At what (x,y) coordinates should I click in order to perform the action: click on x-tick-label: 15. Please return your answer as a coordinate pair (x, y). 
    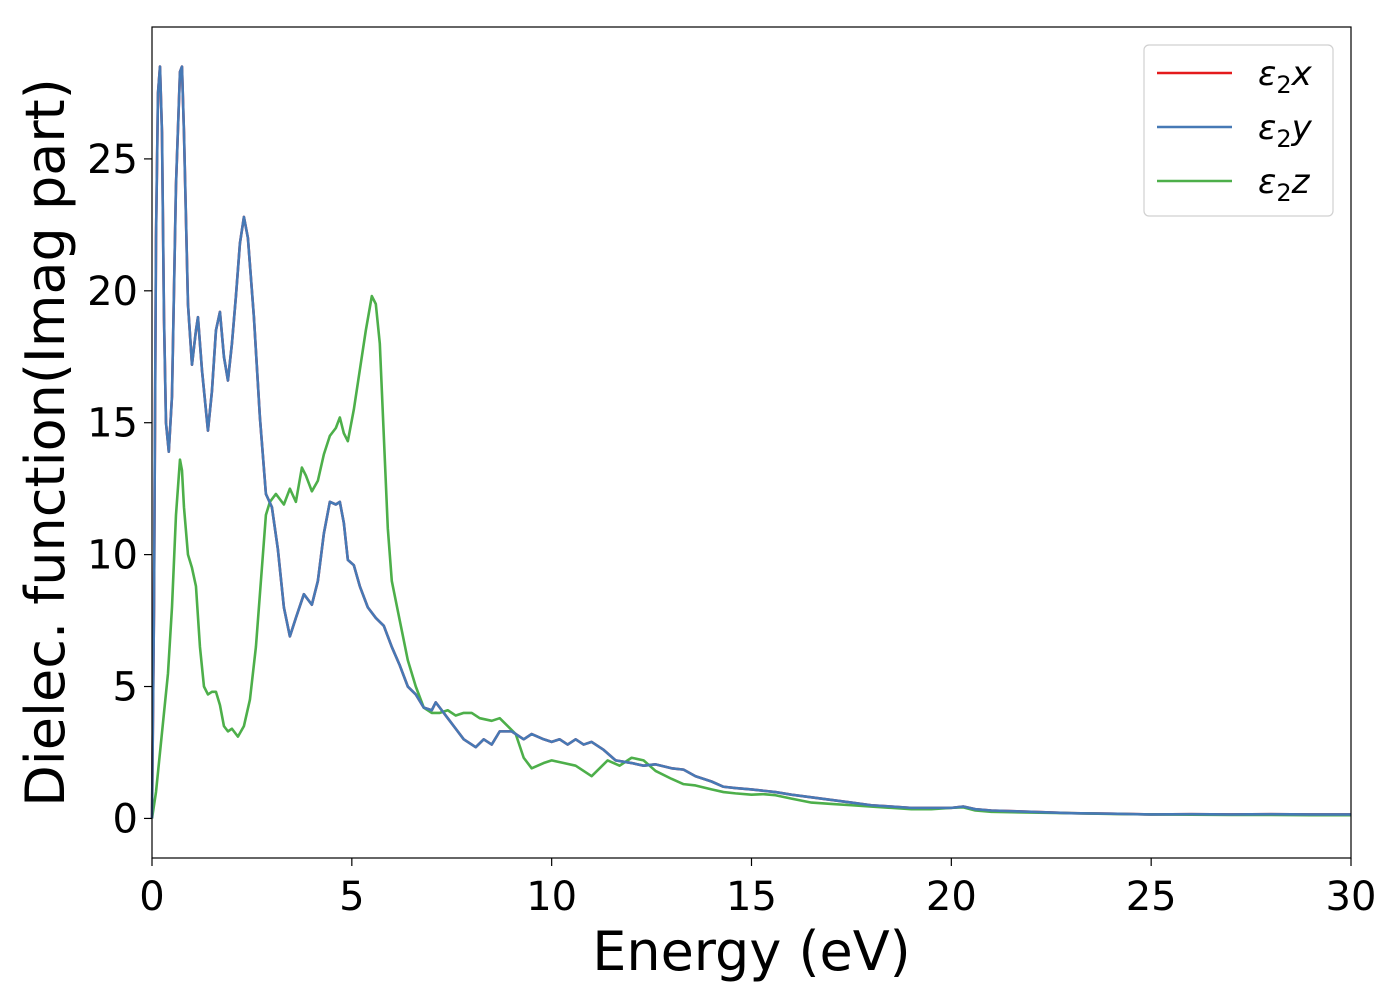
    Looking at the image, I should click on (751, 897).